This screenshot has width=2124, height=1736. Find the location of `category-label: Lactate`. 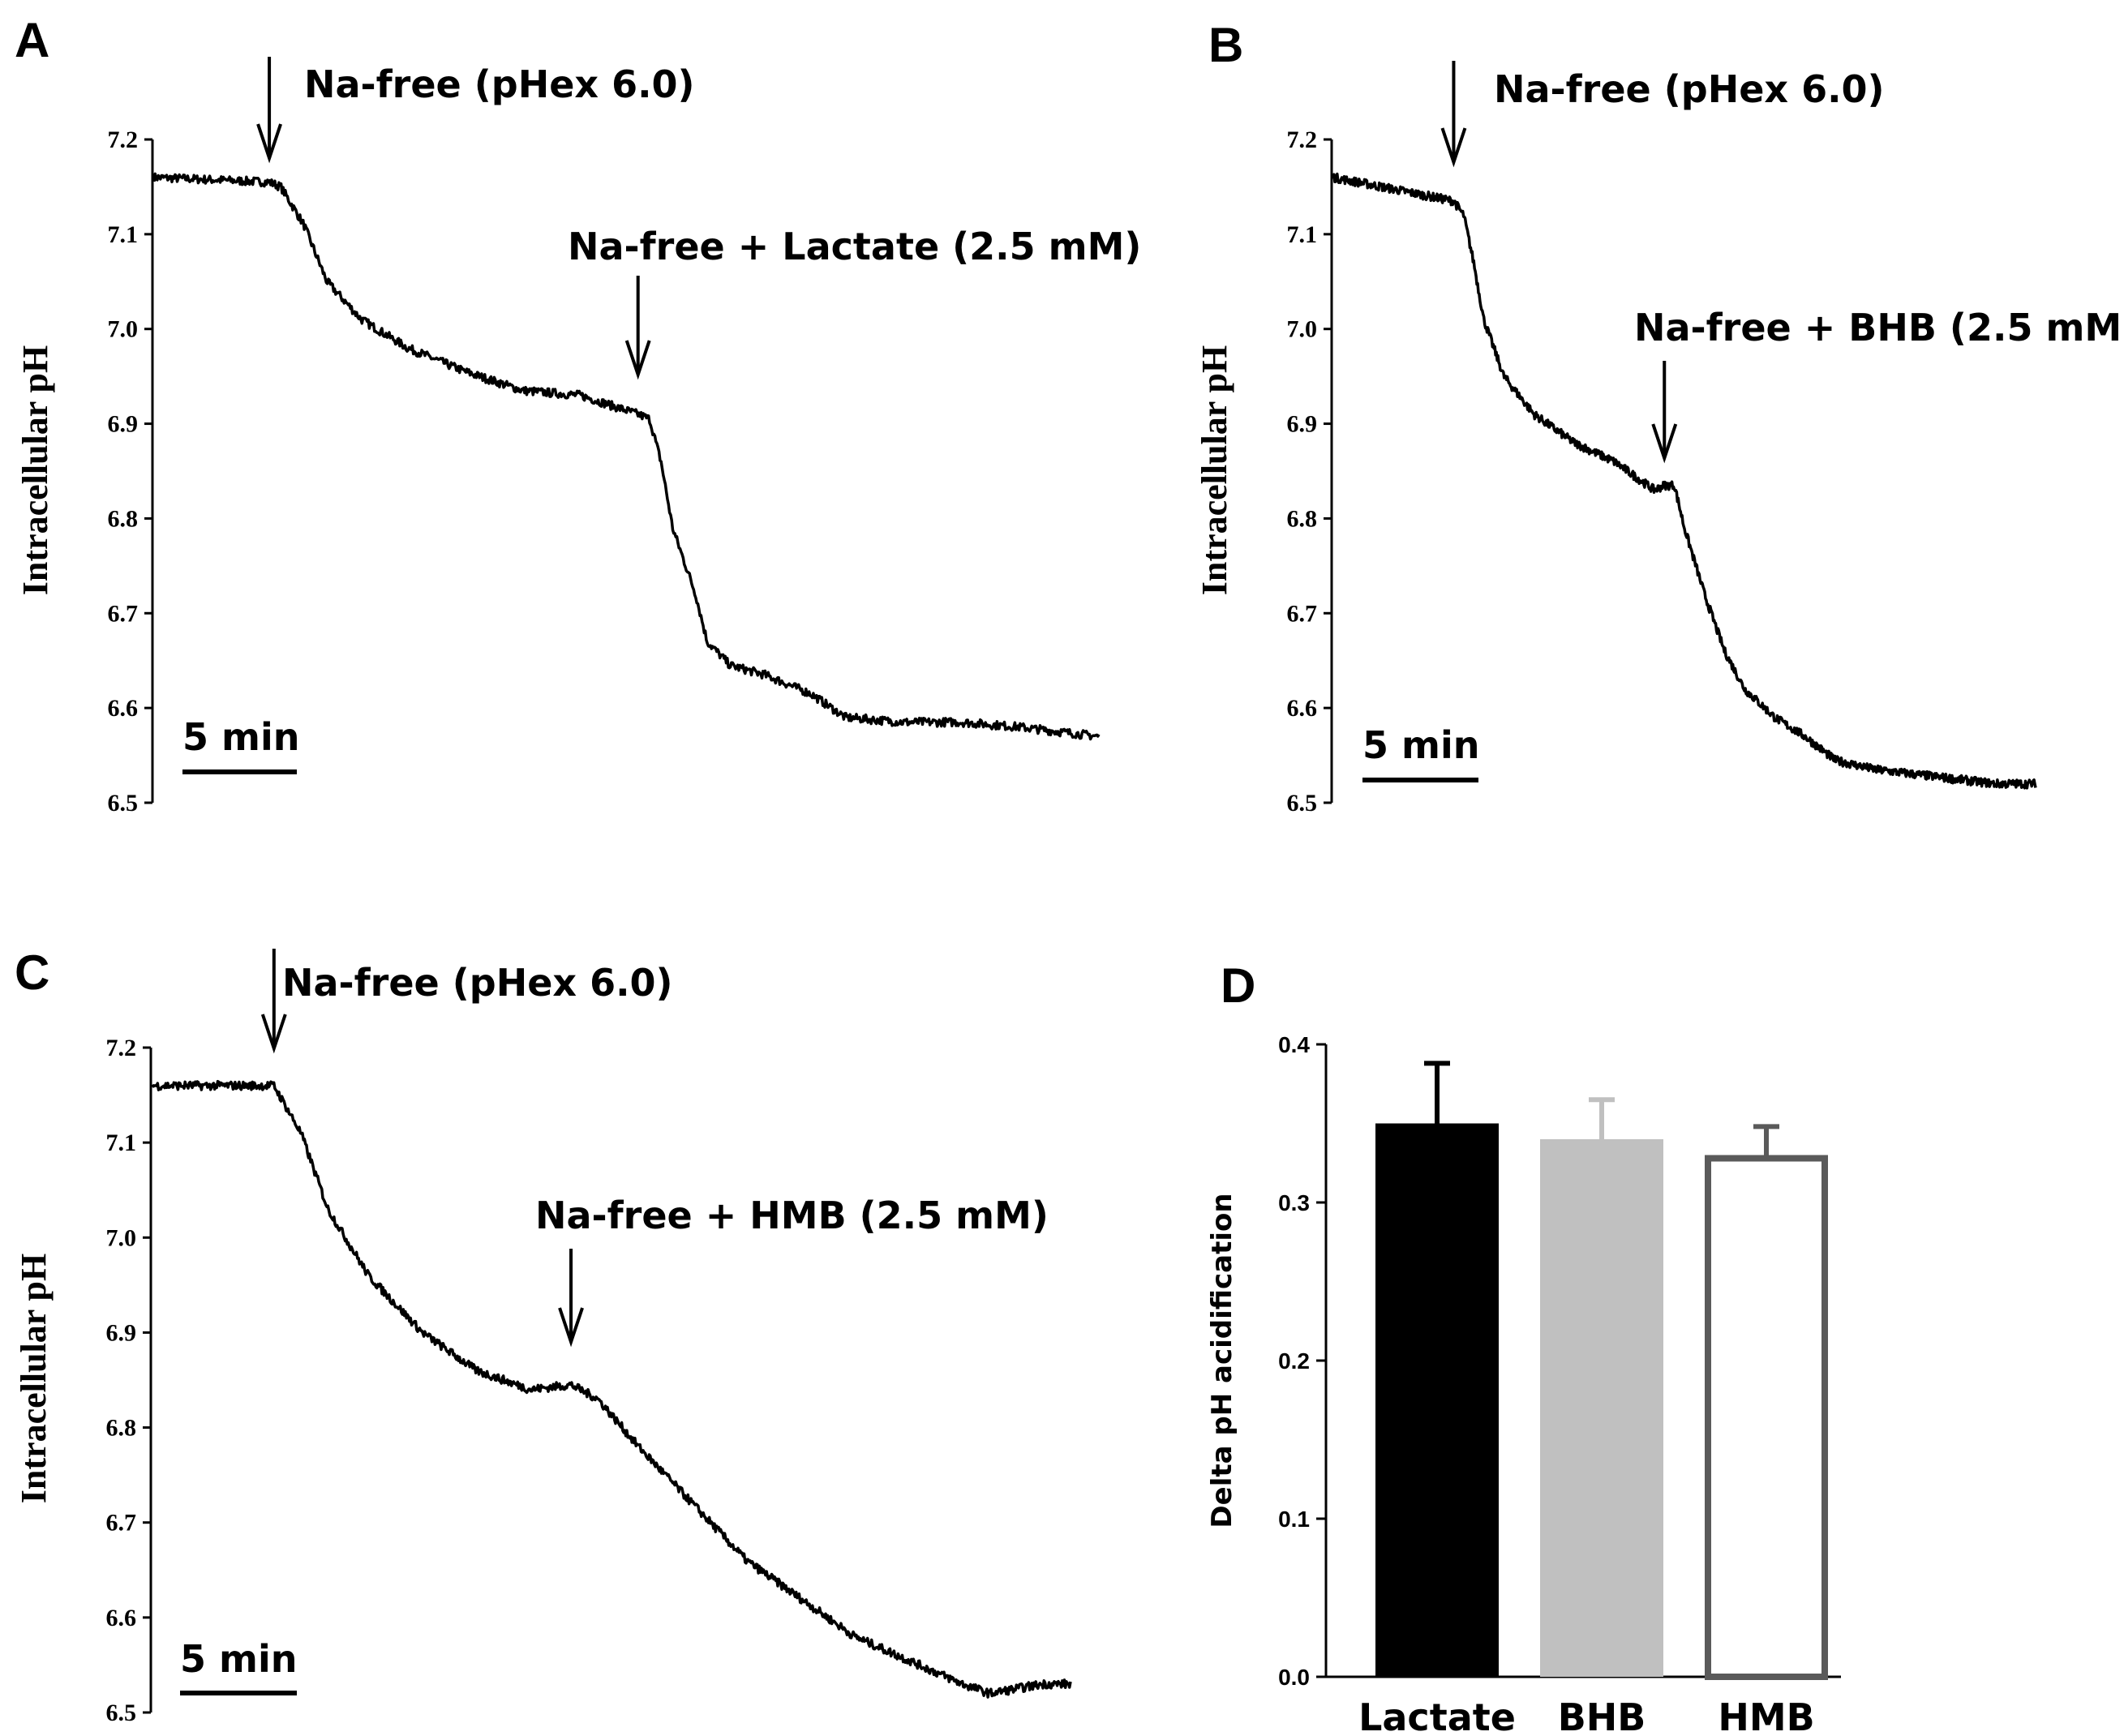

category-label: Lactate is located at coordinates (1437, 1715).